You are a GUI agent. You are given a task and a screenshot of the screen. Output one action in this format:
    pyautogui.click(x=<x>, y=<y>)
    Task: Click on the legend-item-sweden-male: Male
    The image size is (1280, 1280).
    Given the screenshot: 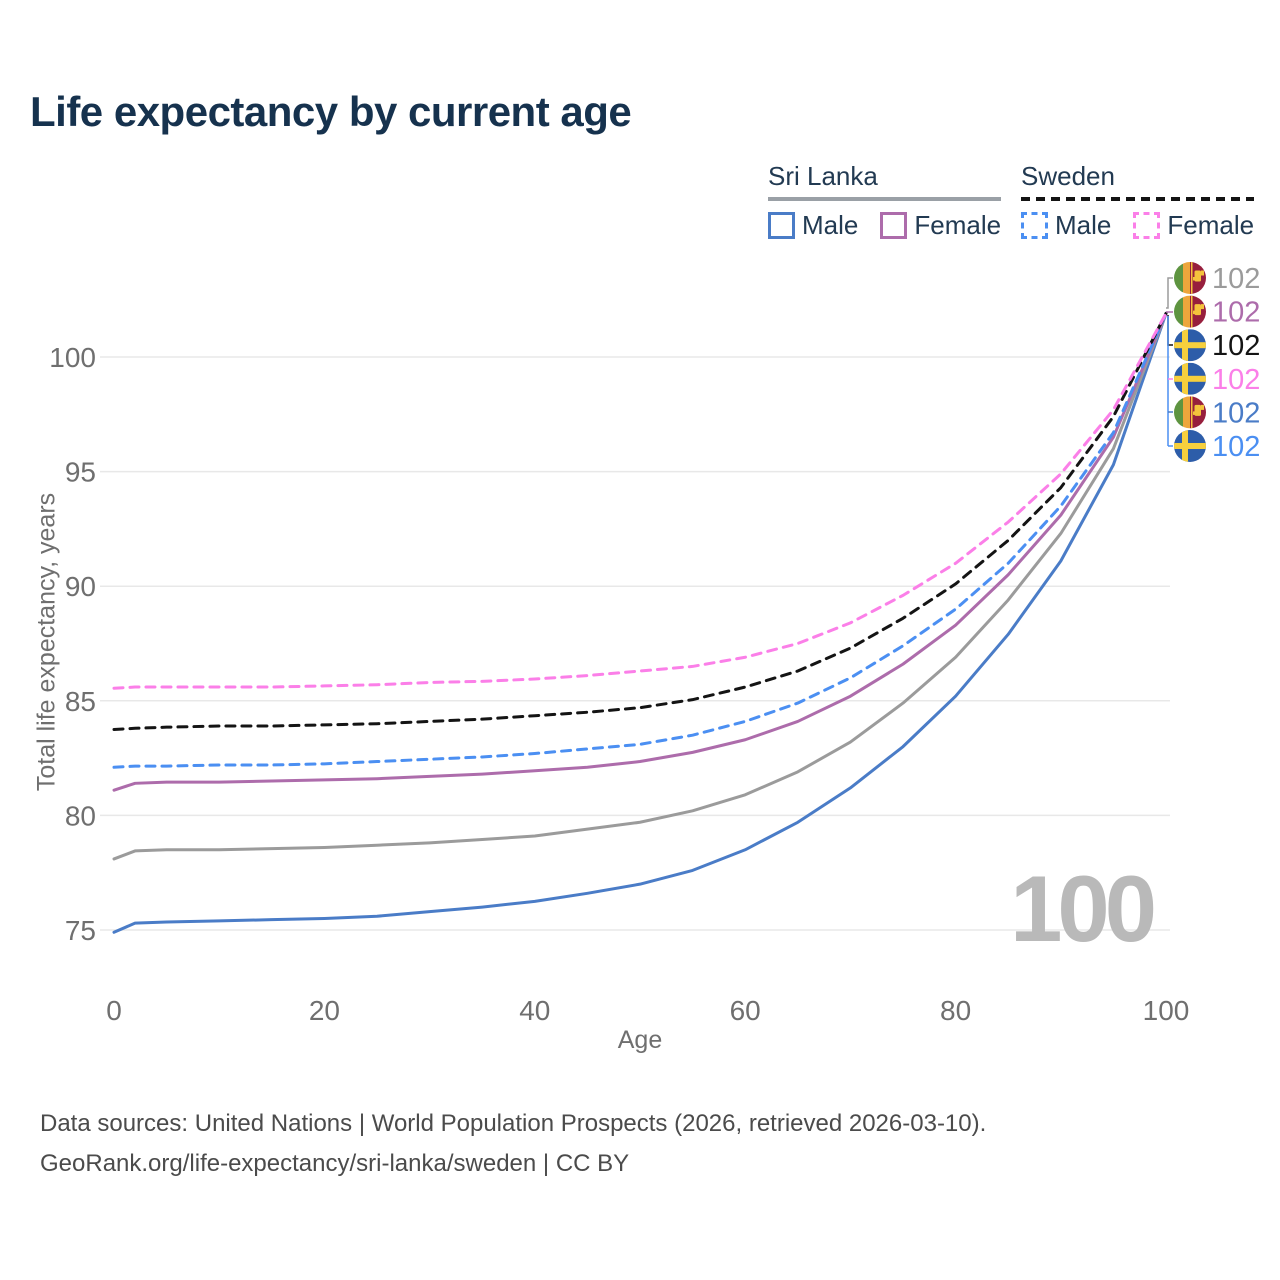 What is the action you would take?
    pyautogui.click(x=1066, y=225)
    